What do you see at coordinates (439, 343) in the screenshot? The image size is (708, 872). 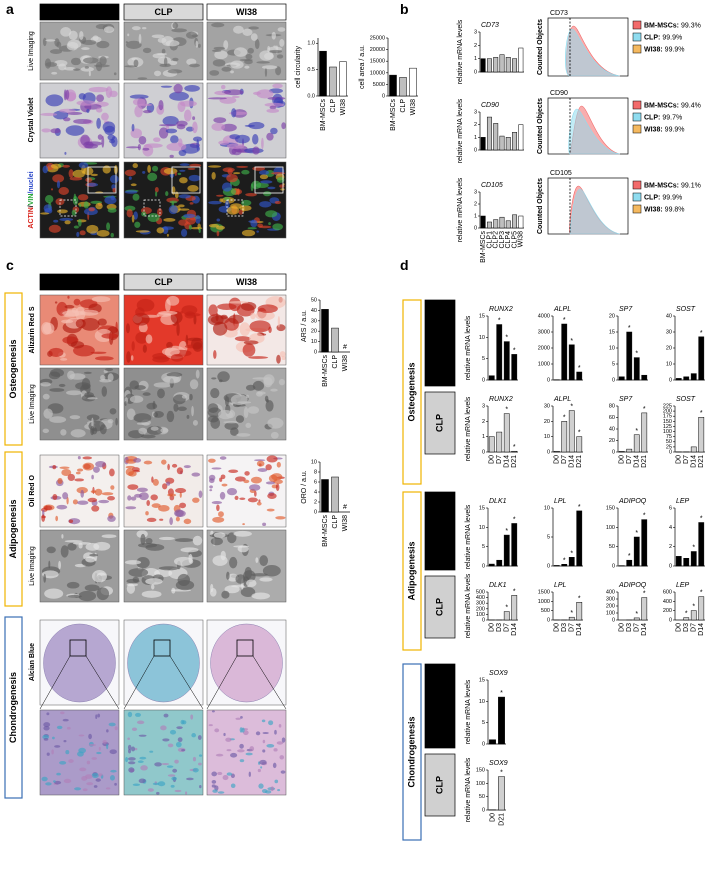 I see `cell-label: BM-MSCs` at bounding box center [439, 343].